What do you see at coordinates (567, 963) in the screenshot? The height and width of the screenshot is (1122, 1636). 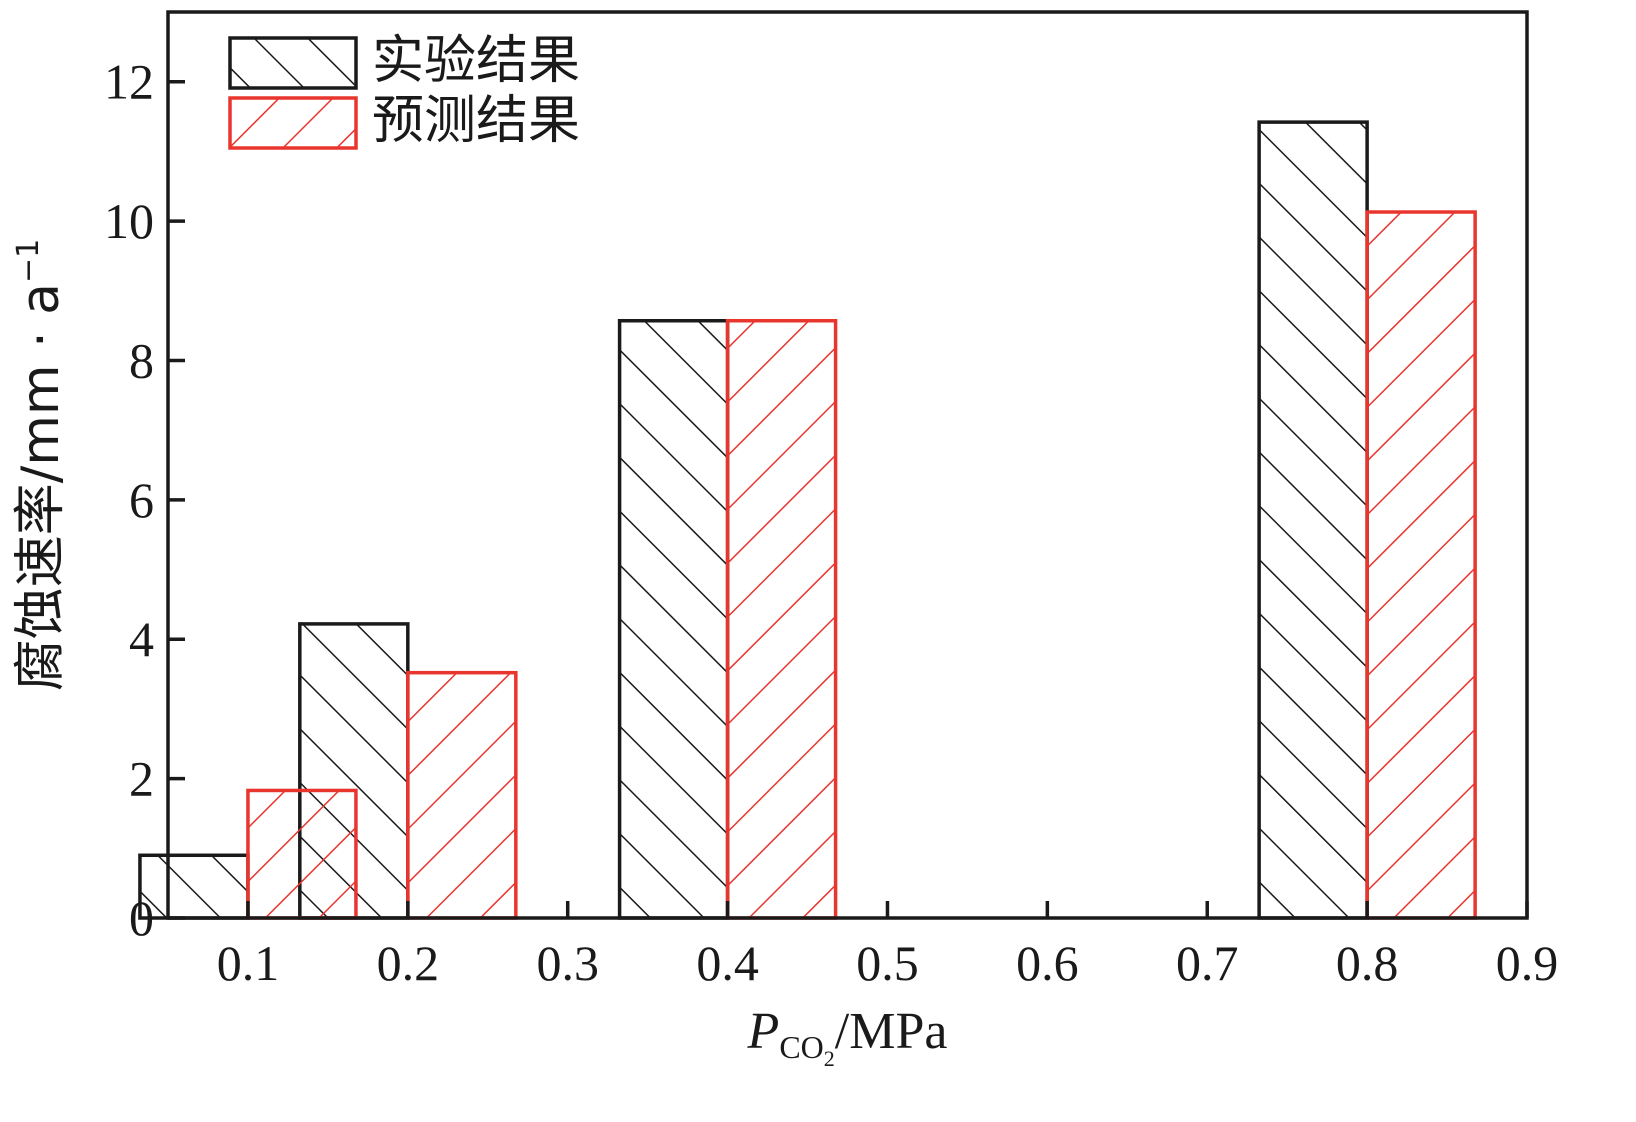 I see `x-tick-label: 0.3` at bounding box center [567, 963].